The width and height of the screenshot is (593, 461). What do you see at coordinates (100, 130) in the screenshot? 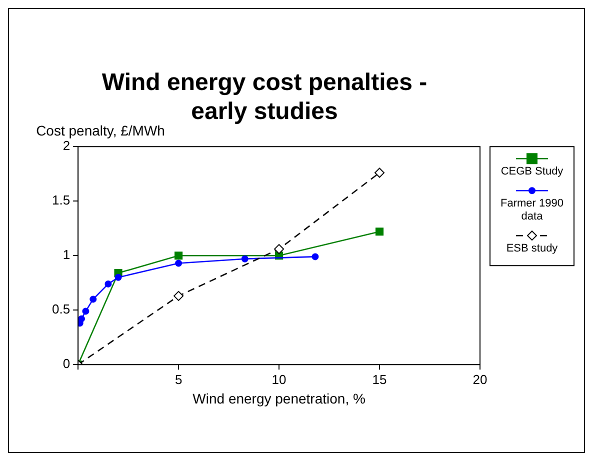
I see `y-axis-title: Cost penalty, £/MWh` at bounding box center [100, 130].